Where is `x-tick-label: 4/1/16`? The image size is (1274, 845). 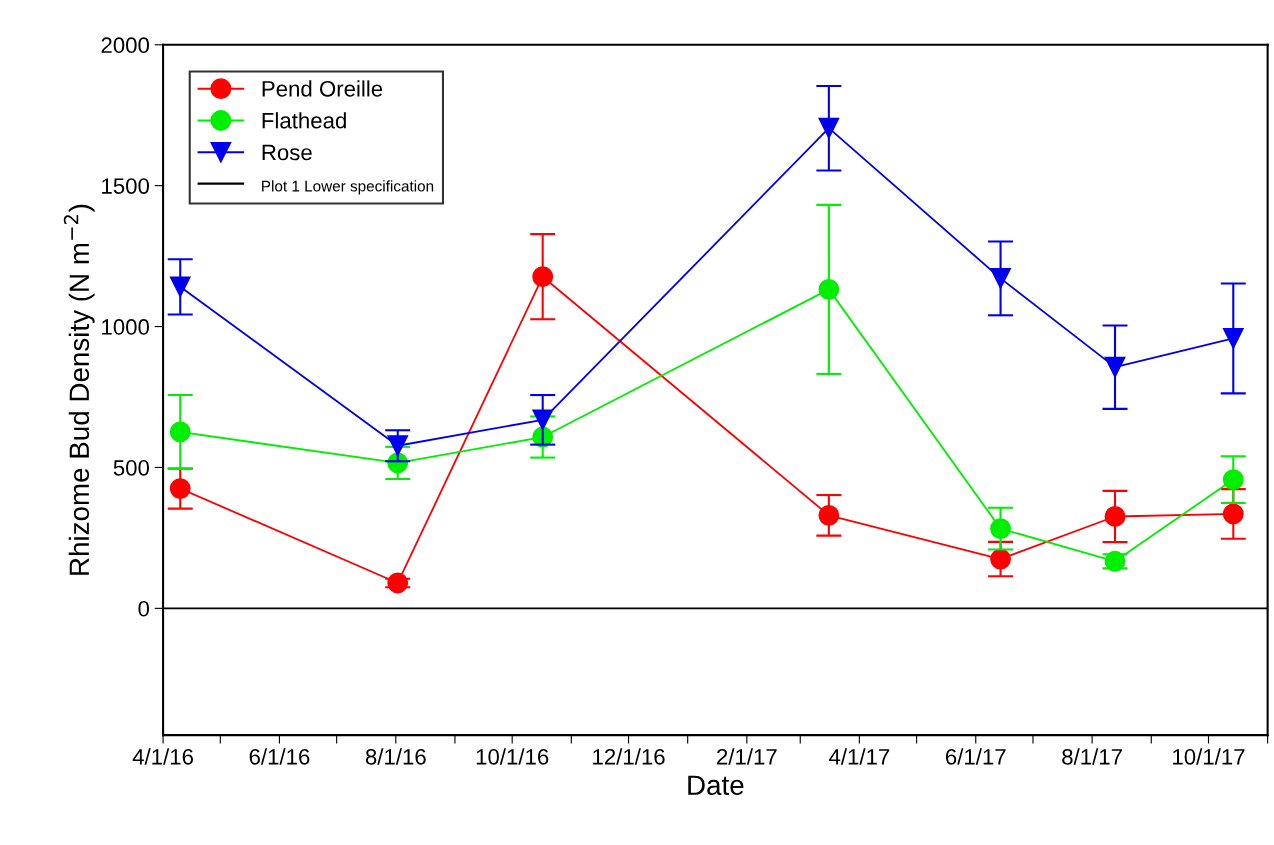
x-tick-label: 4/1/16 is located at coordinates (162, 756).